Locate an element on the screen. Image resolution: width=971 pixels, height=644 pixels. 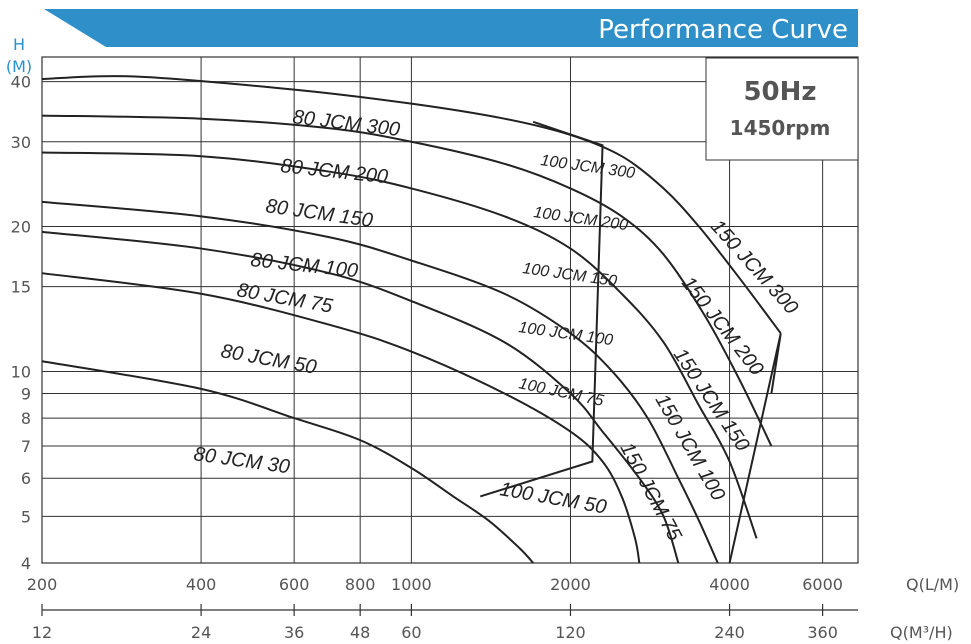
speed-info-box-bg is located at coordinates (782, 109).